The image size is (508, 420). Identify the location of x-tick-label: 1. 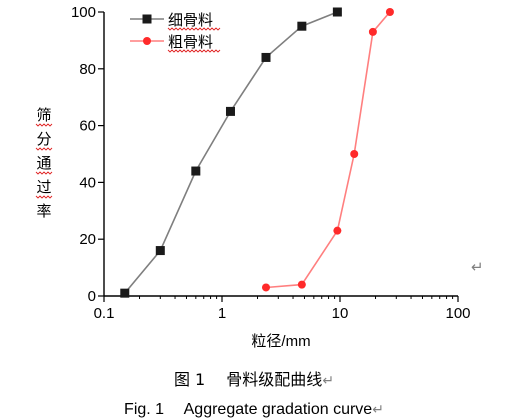
(222, 313).